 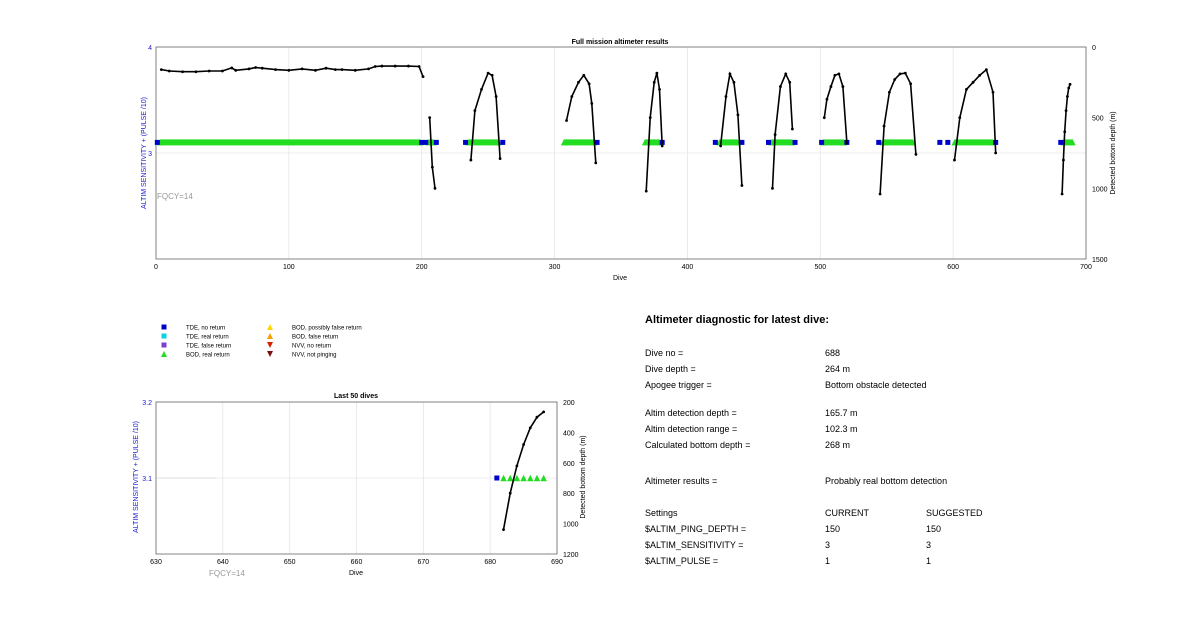 I want to click on x-tick-label: 600, so click(x=953, y=267).